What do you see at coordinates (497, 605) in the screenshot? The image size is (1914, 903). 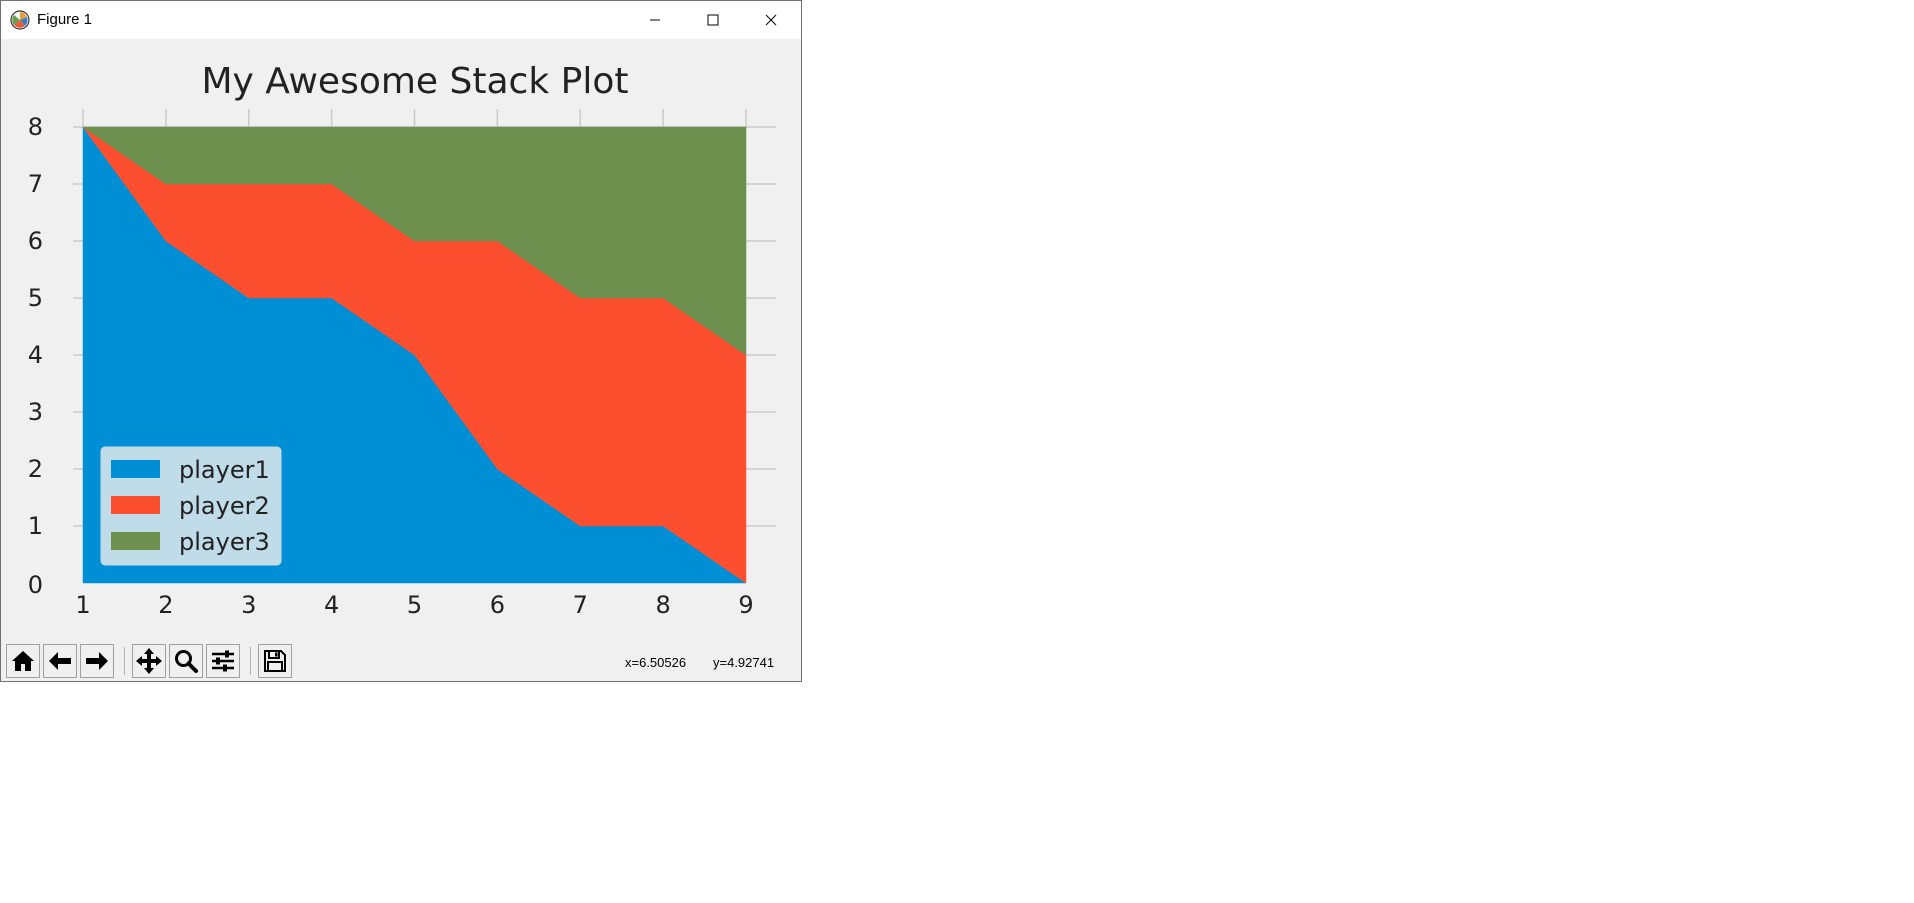 I see `x-tick-label: 6` at bounding box center [497, 605].